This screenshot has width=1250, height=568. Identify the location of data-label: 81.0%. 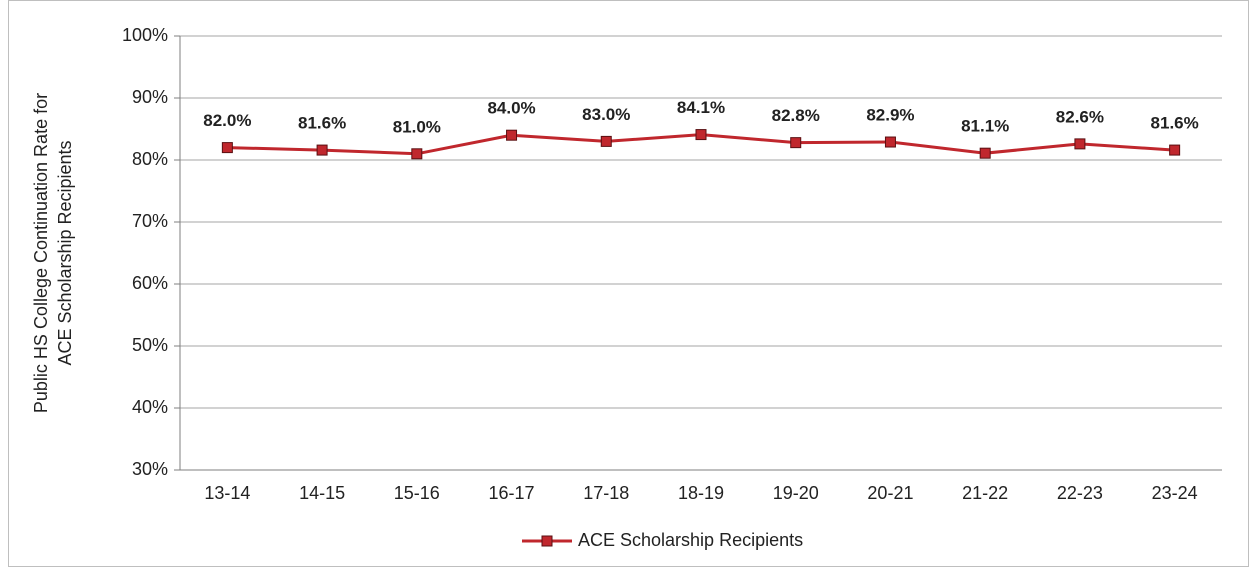
(417, 126).